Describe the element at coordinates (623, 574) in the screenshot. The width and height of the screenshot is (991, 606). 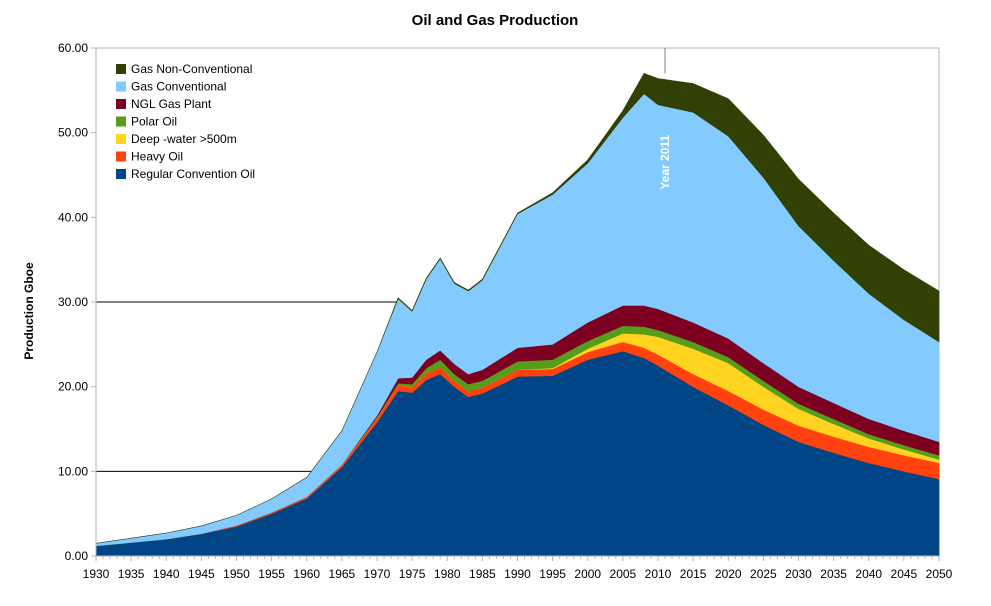
I see `x-tick-label: 2005` at that location.